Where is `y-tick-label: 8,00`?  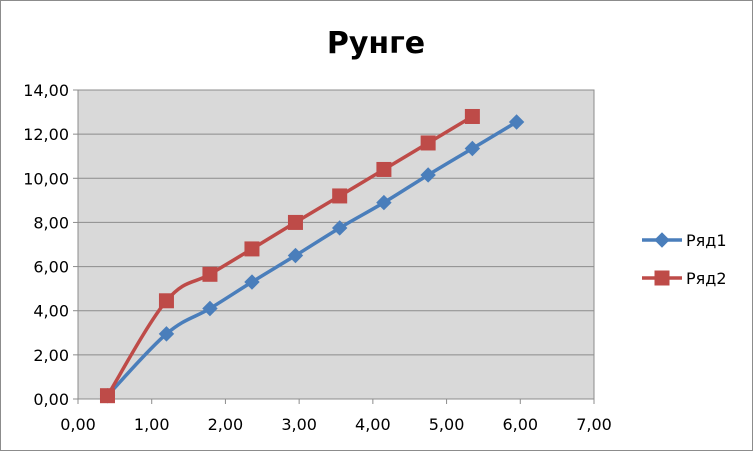 y-tick-label: 8,00 is located at coordinates (51, 222).